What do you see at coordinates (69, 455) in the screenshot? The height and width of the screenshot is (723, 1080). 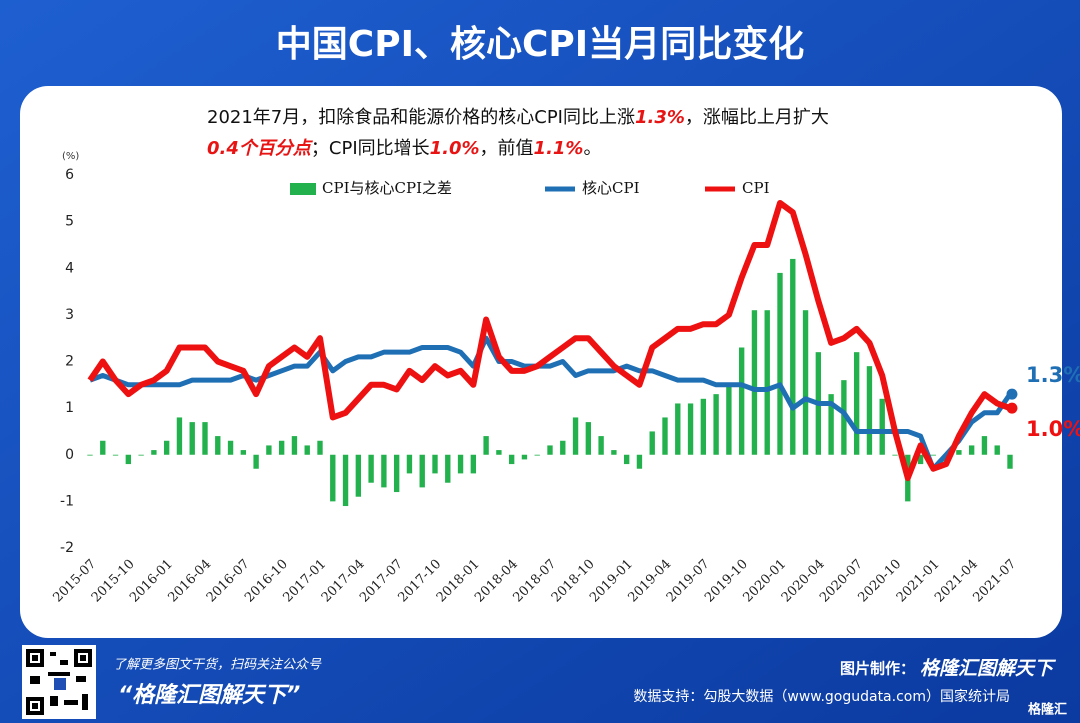 I see `y-tick-label: 0` at bounding box center [69, 455].